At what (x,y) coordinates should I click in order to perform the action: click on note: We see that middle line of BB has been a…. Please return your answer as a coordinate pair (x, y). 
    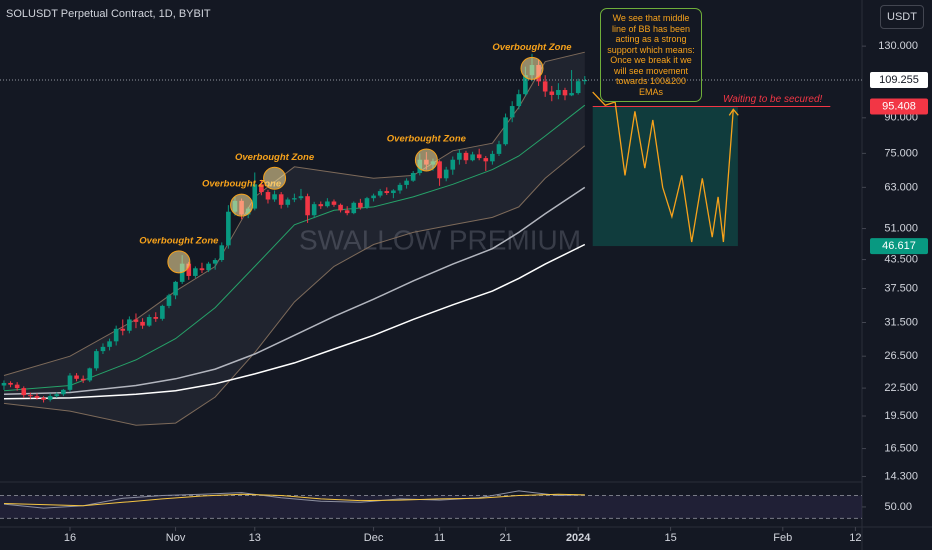
    Looking at the image, I should click on (651, 55).